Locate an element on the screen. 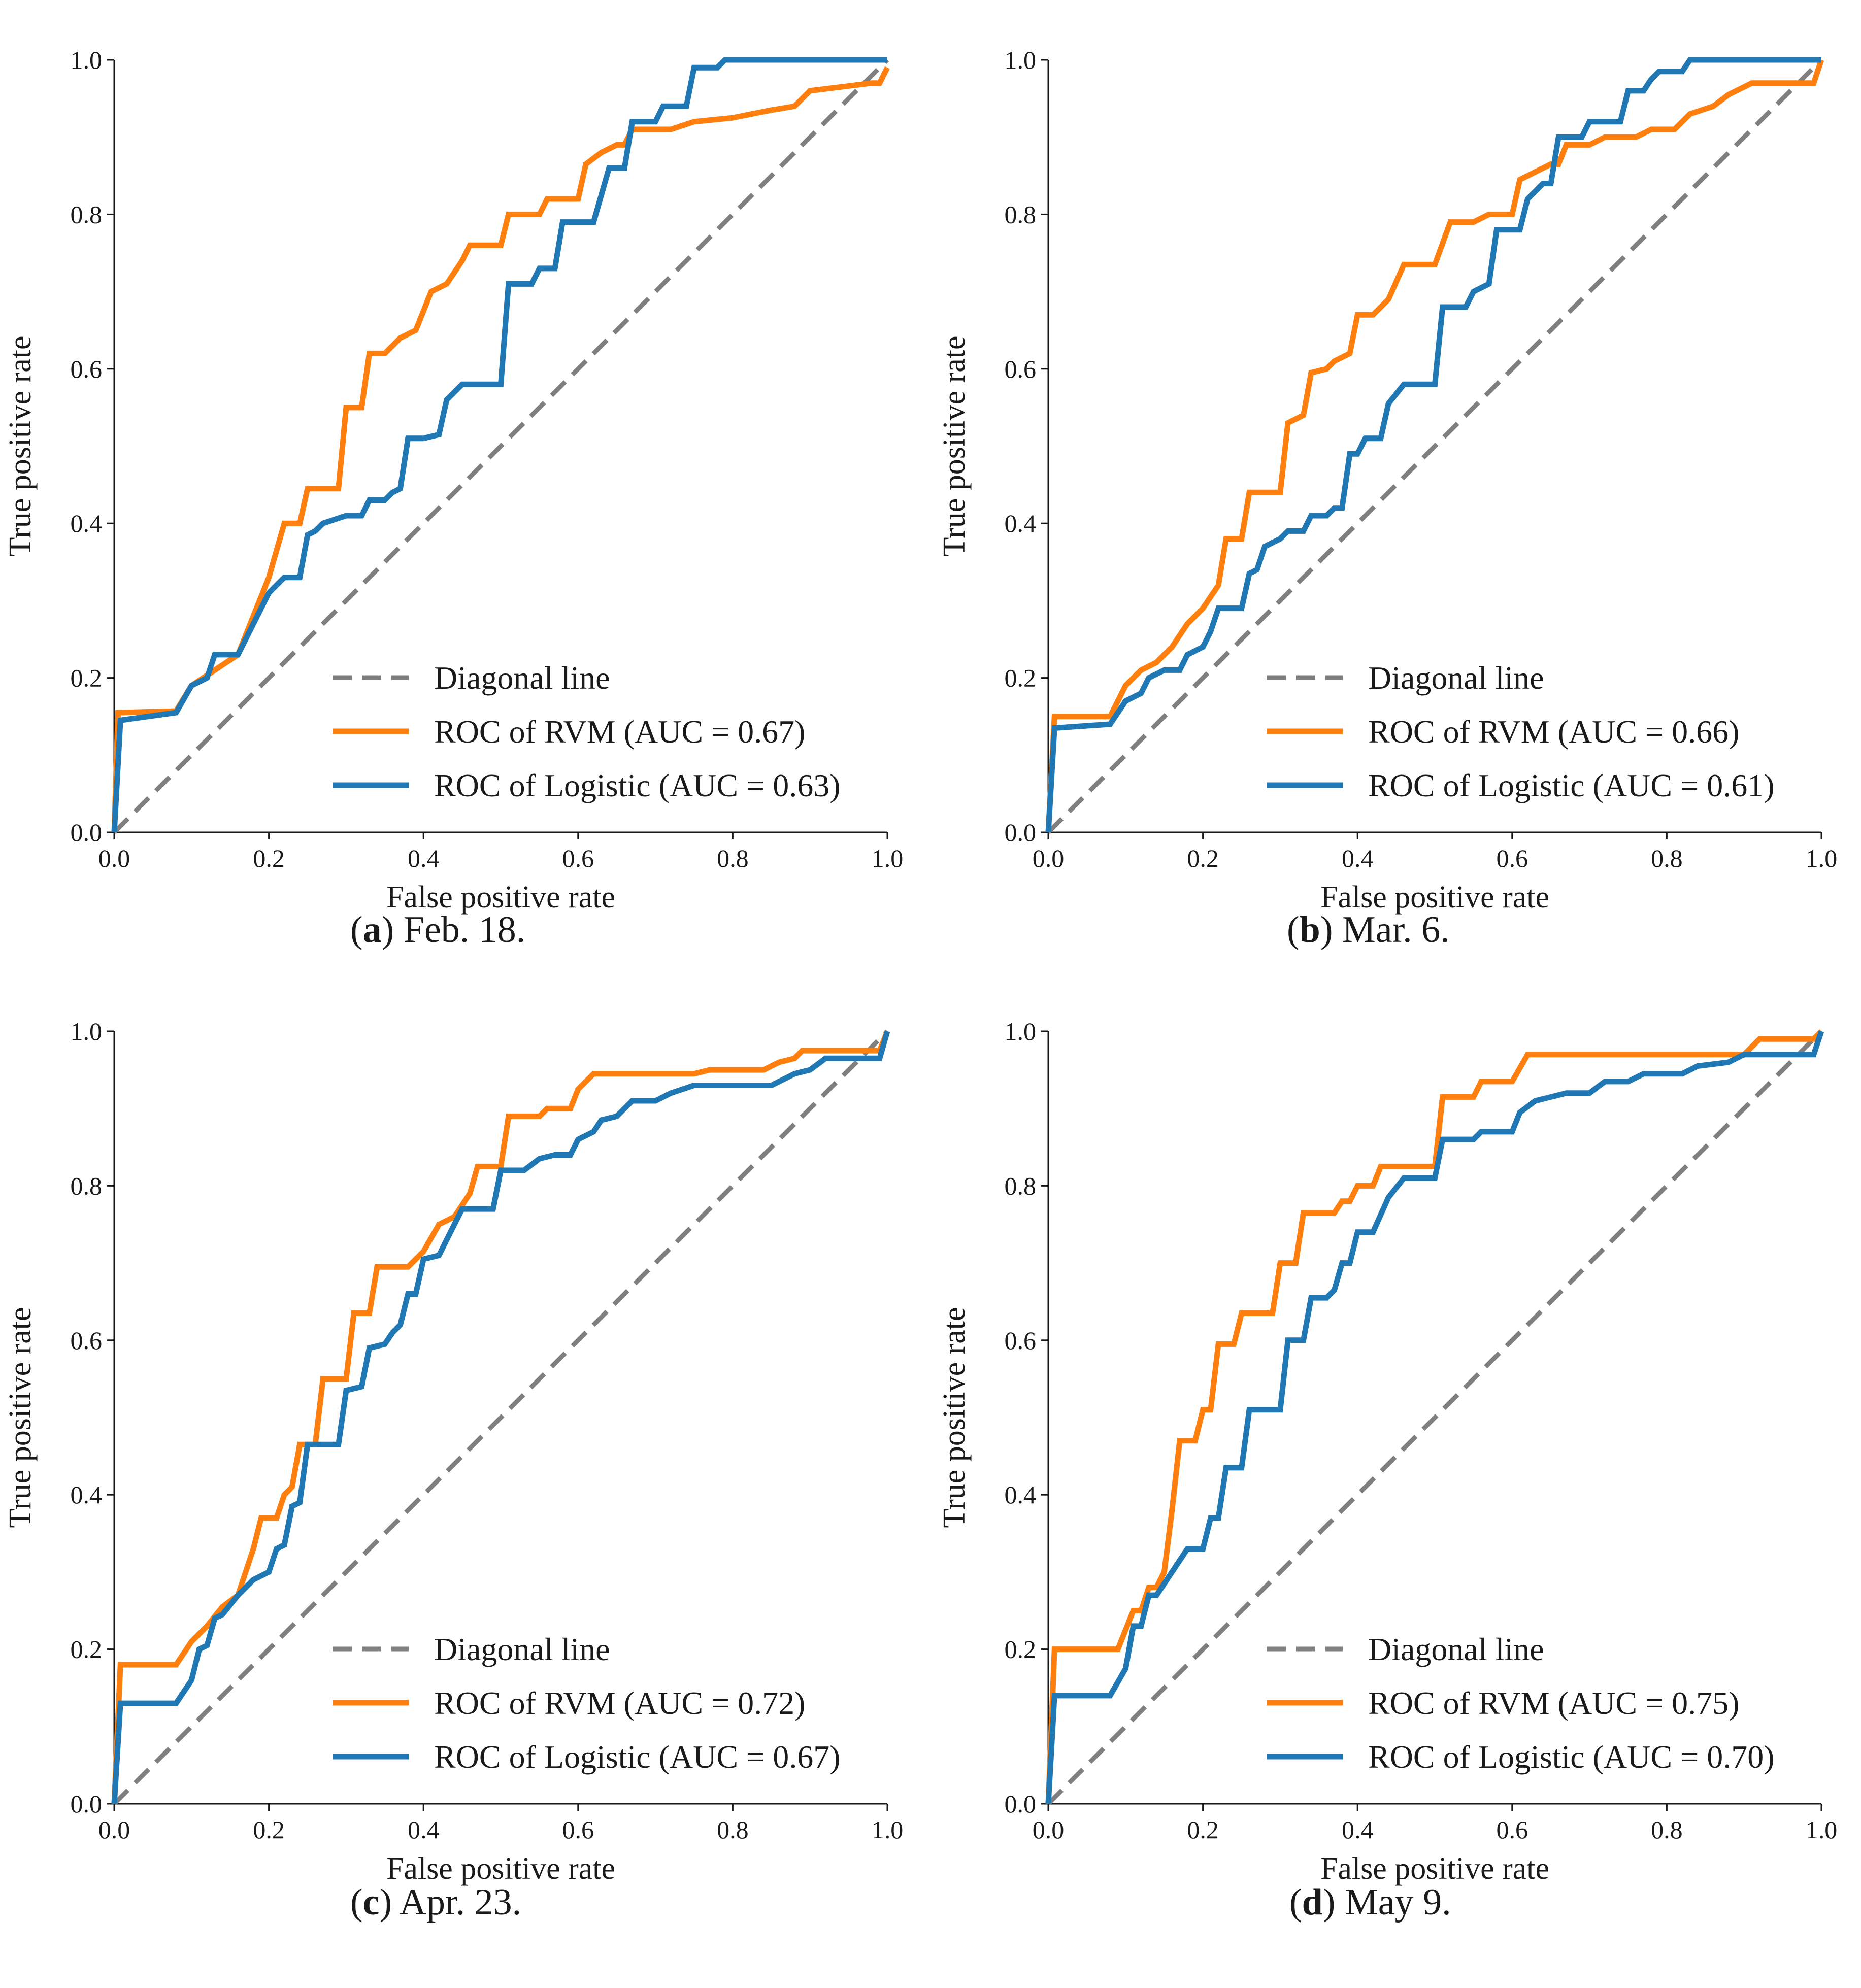 This screenshot has height=1988, width=1861. caption-b: (b) Mar. 6. is located at coordinates (1368, 930).